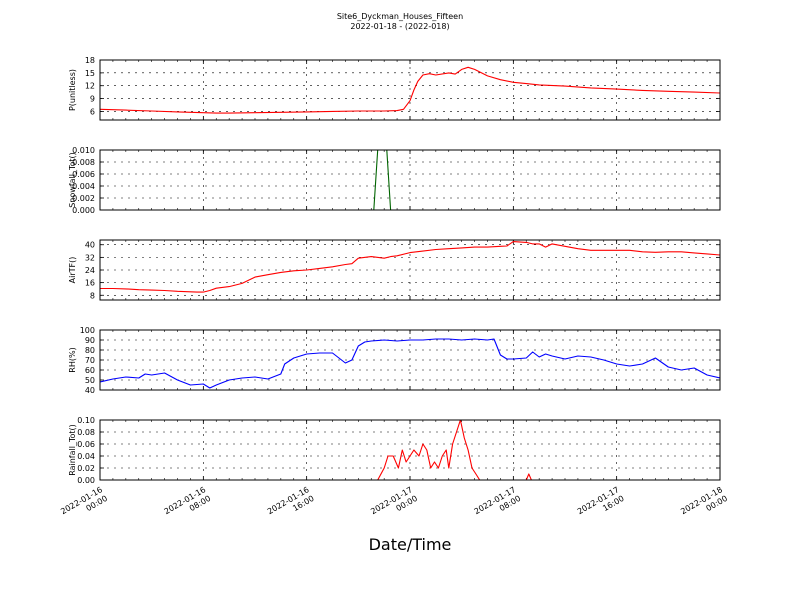 The width and height of the screenshot is (800, 600). I want to click on y-tick-label: 8, so click(92, 295).